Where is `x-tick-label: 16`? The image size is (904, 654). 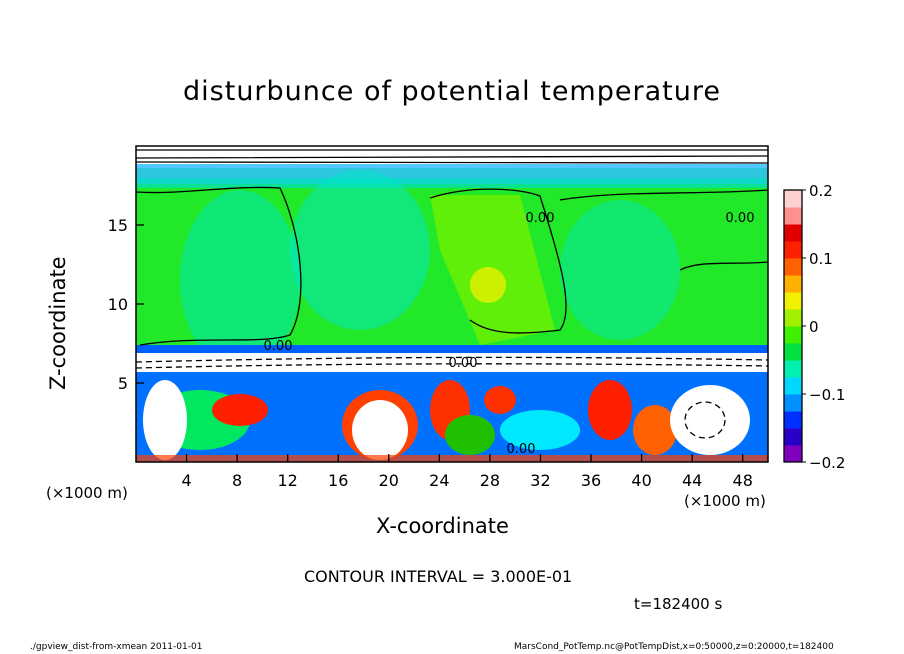
x-tick-label: 16 is located at coordinates (338, 480).